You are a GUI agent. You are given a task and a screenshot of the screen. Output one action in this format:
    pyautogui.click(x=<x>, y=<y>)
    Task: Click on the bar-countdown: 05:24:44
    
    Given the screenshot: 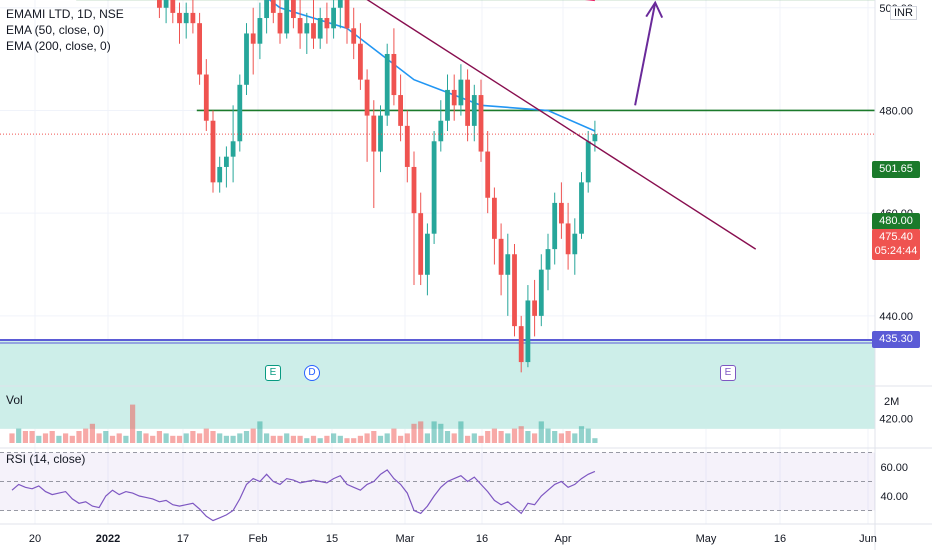 What is the action you would take?
    pyautogui.click(x=896, y=251)
    